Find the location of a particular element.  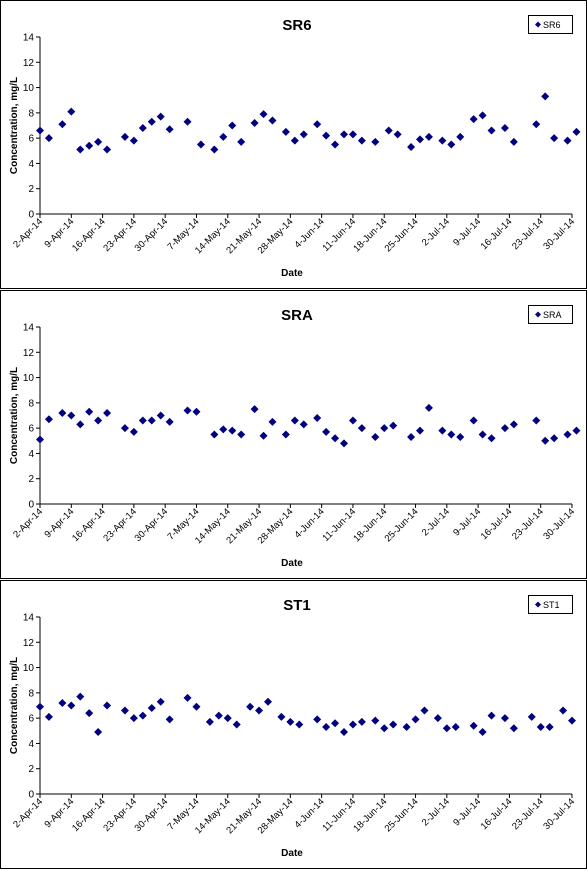

y-tick-label: 6 is located at coordinates (31, 139).